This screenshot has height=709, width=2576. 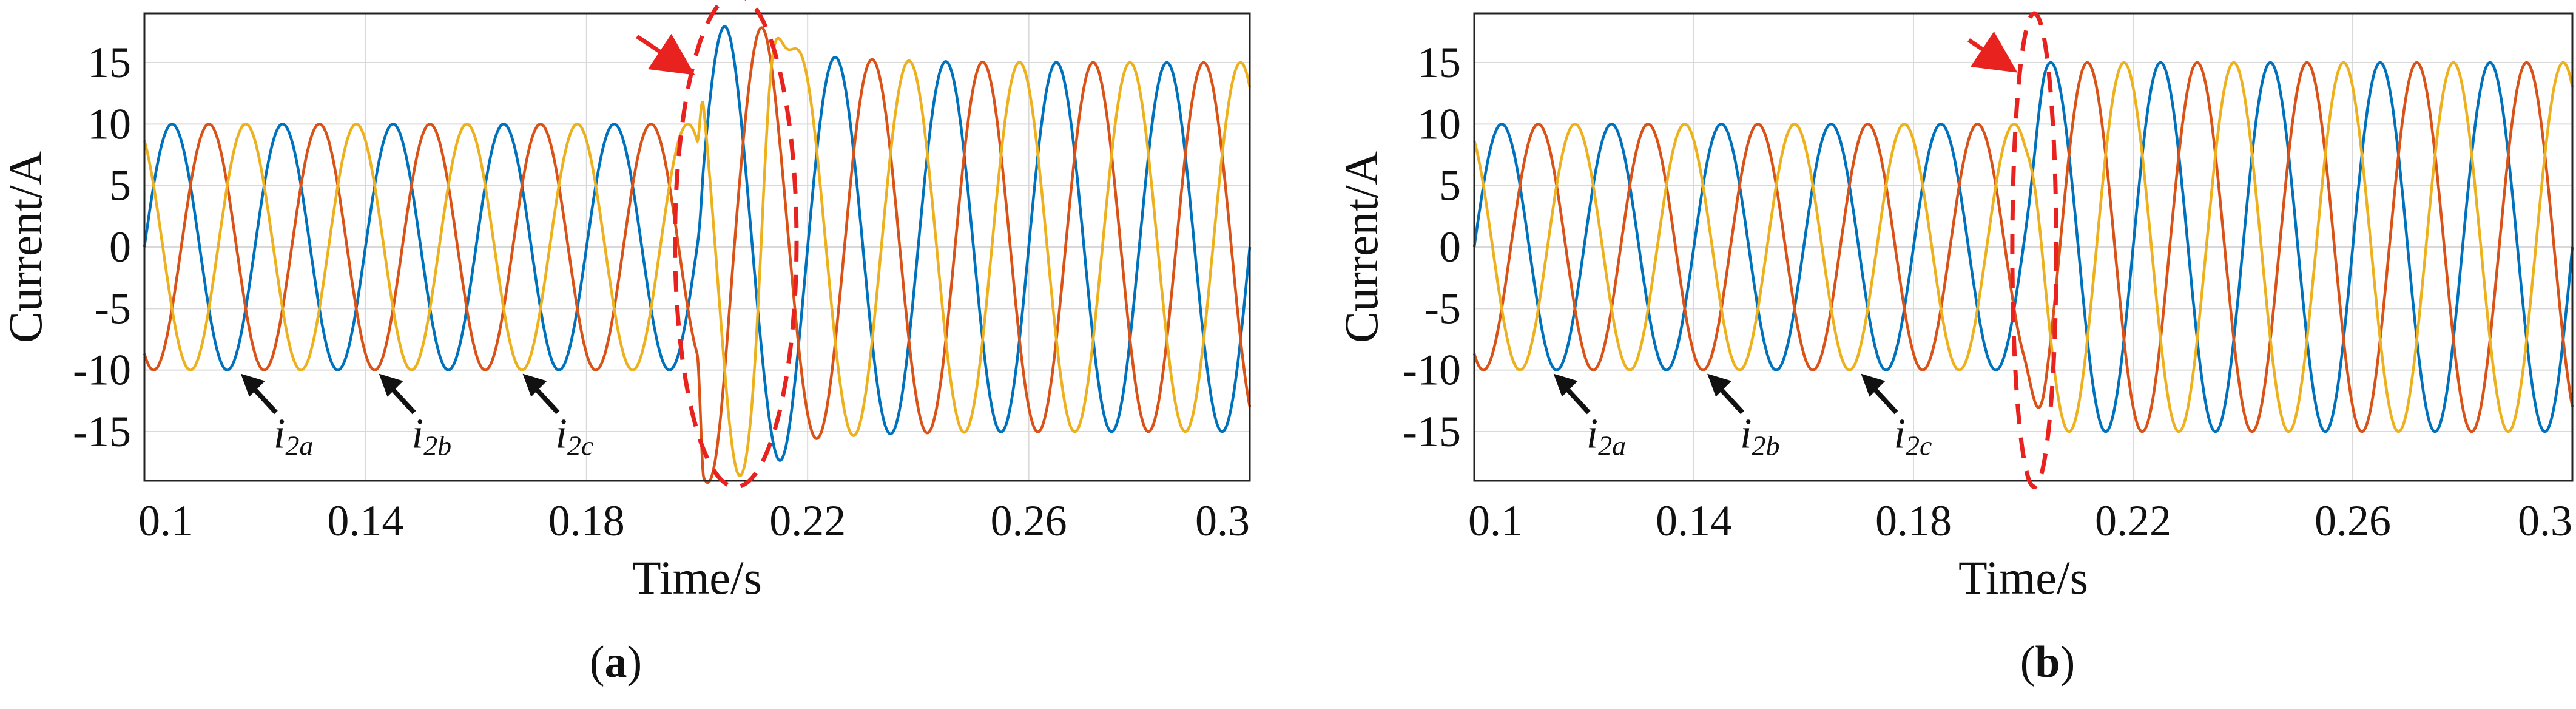 I want to click on panel-caption: (b), so click(x=2048, y=662).